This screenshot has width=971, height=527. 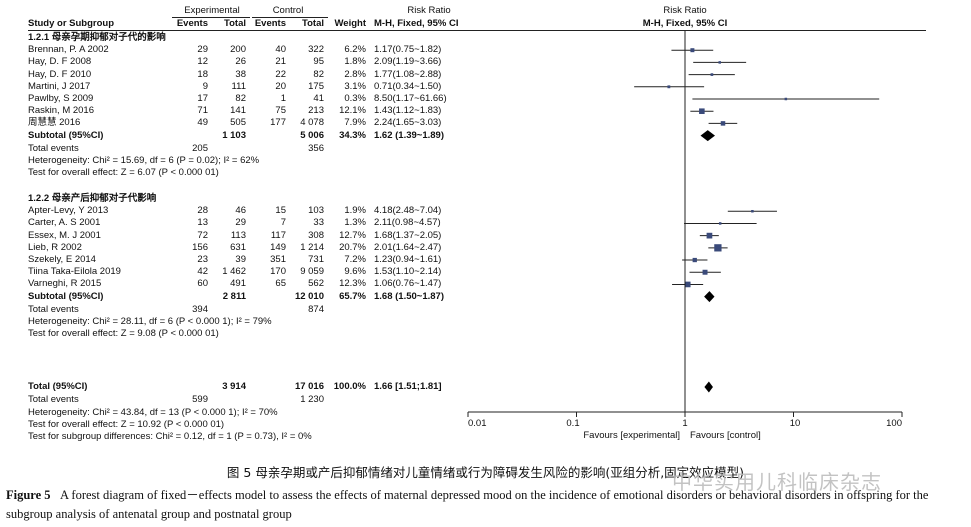 I want to click on total-events-2-ctl: 874, so click(x=316, y=310).